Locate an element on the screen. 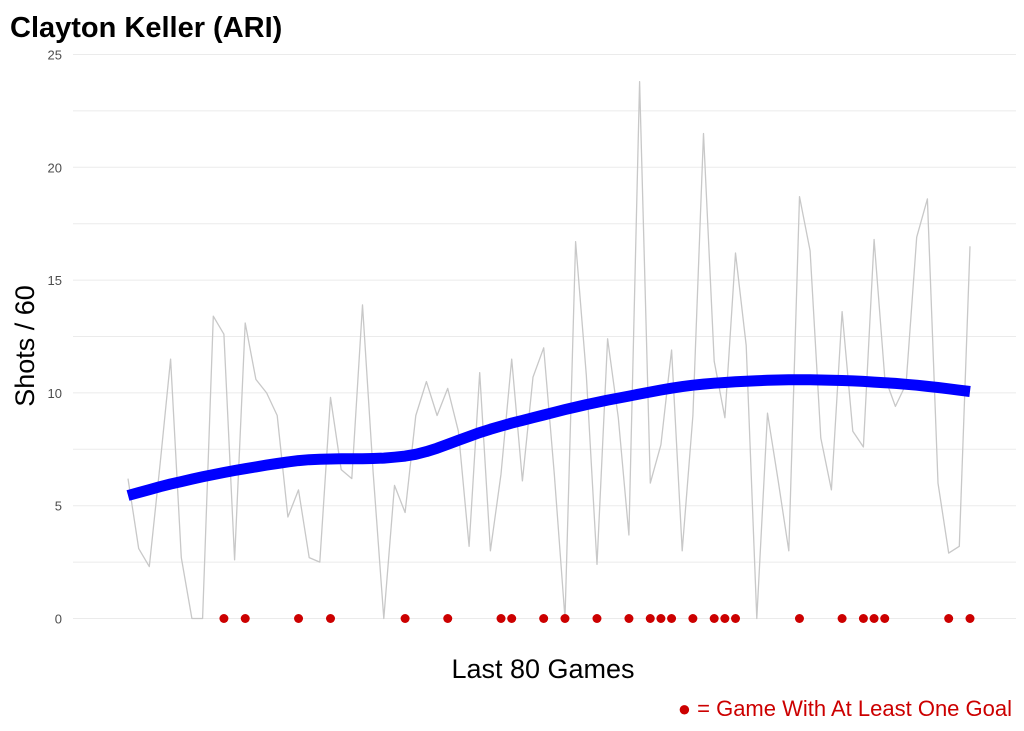 This screenshot has height=731, width=1024. smoothed-trend-line is located at coordinates (548, 437).